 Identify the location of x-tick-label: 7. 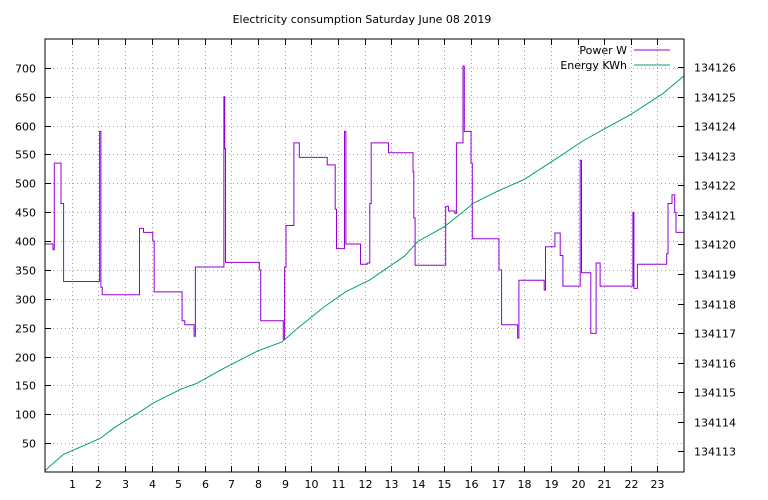
(231, 484).